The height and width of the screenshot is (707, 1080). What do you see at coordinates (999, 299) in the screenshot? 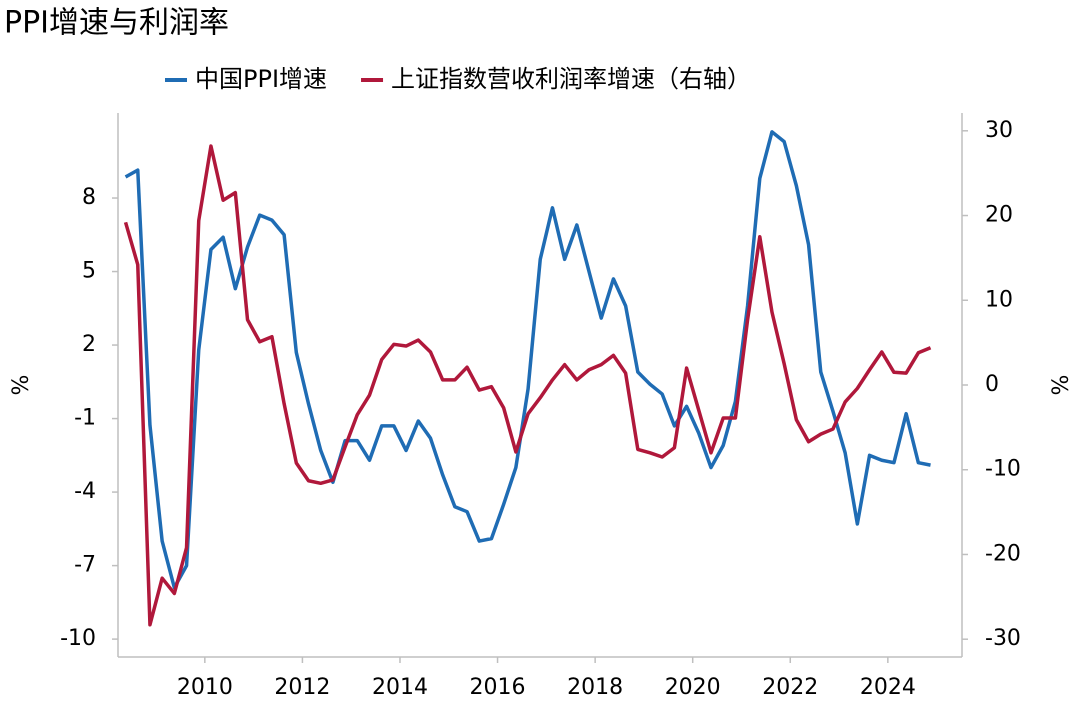
I see `y2-tick-label: 10` at bounding box center [999, 299].